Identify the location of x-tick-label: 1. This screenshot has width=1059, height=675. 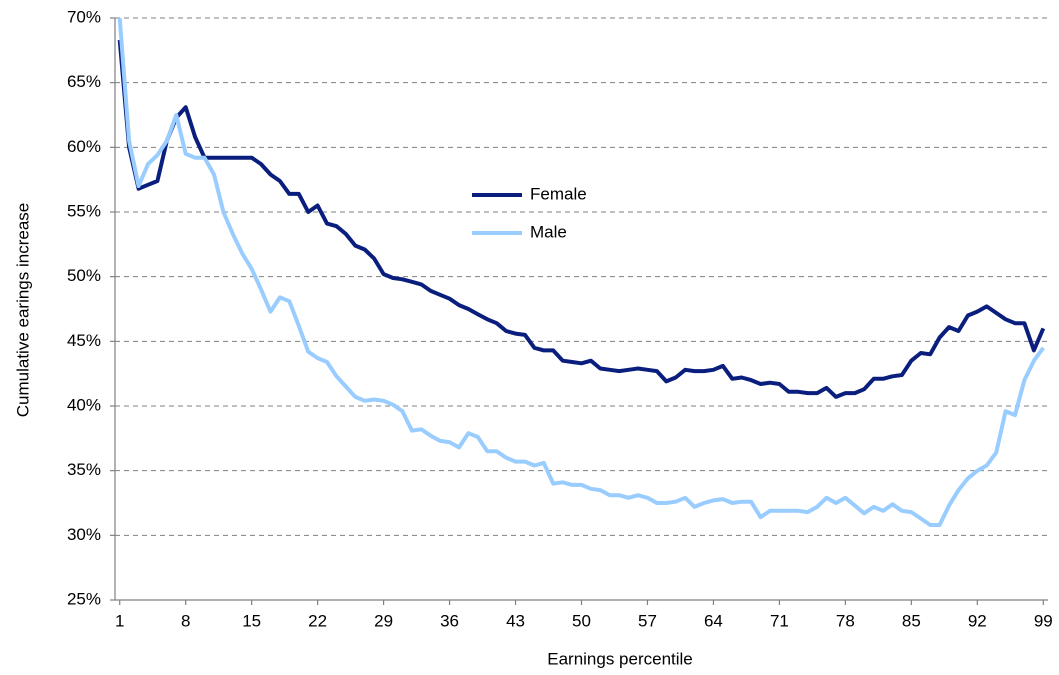
(119, 620).